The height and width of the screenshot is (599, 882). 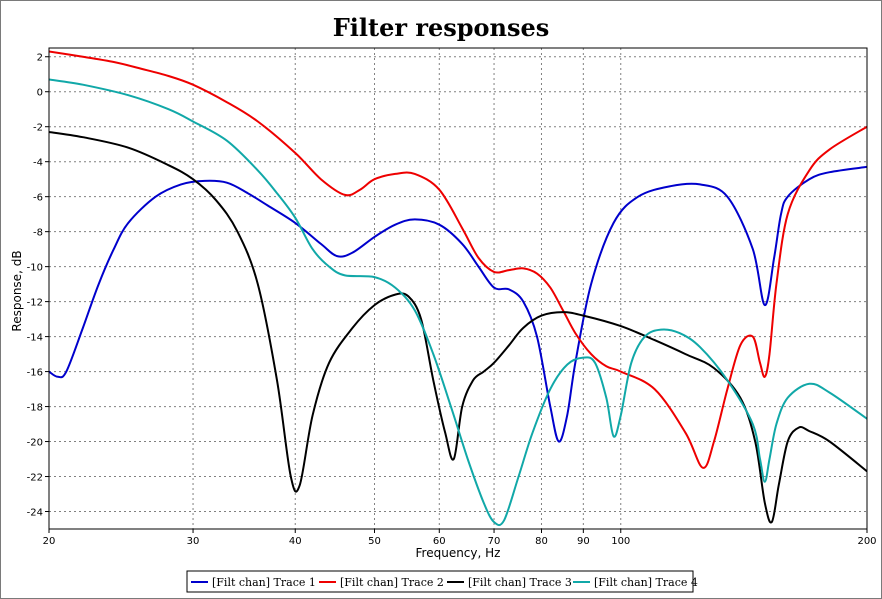 What do you see at coordinates (441, 27) in the screenshot?
I see `chart-title: Filter responses` at bounding box center [441, 27].